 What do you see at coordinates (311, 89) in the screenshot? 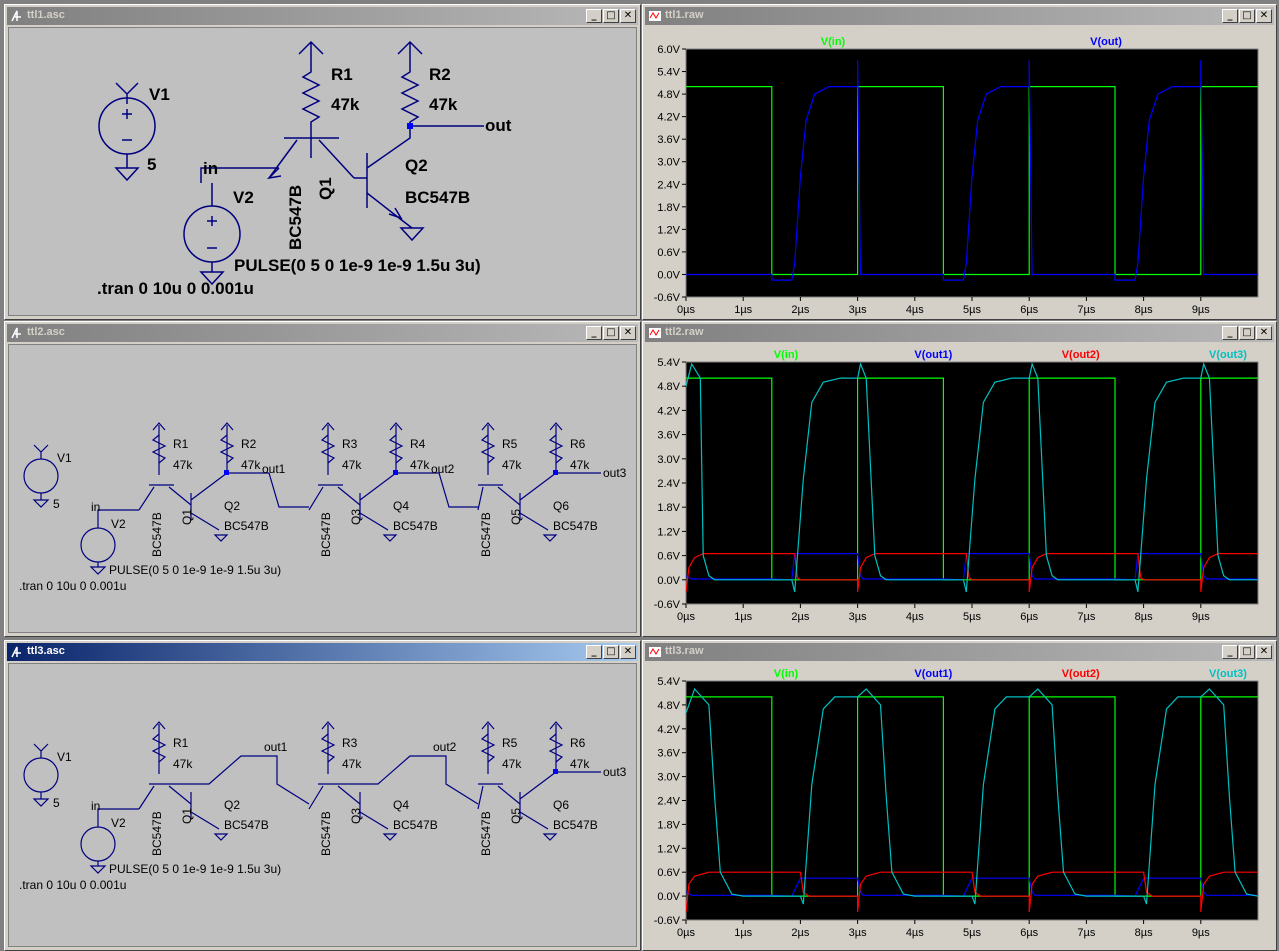
I see `r1-resistor` at bounding box center [311, 89].